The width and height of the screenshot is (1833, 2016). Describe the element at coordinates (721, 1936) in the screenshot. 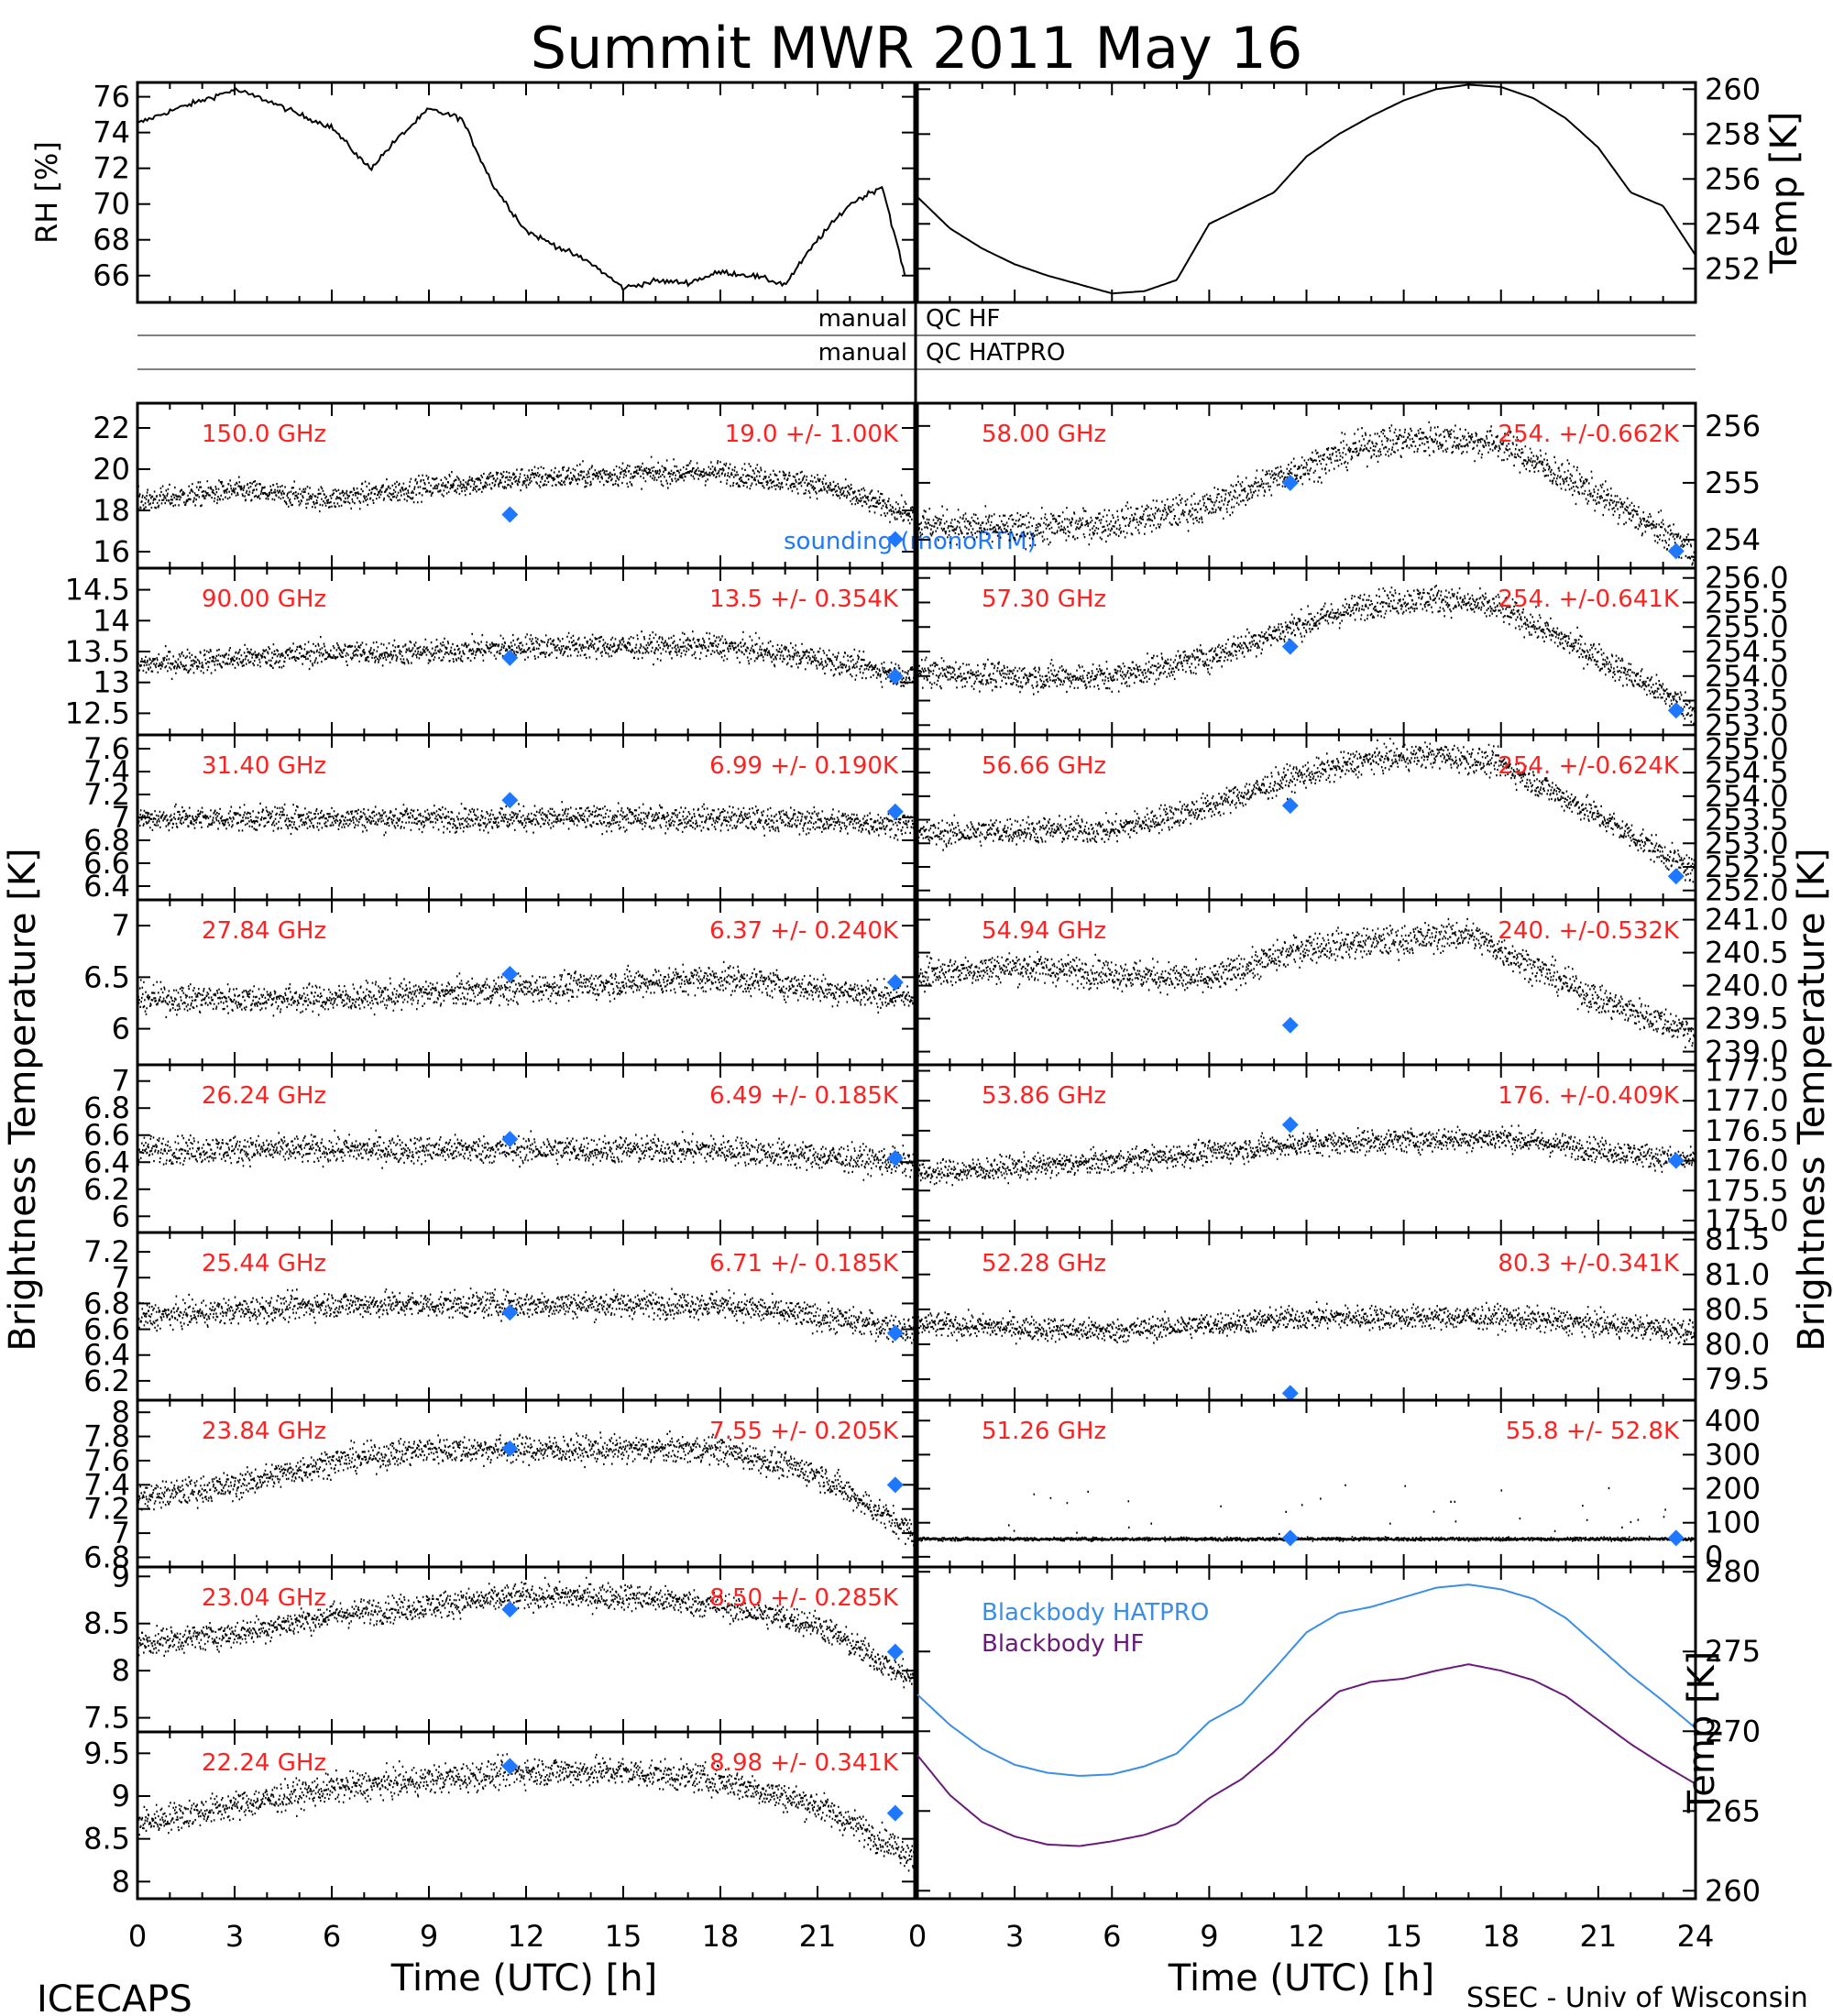

I see `x-tick-label: 18` at that location.